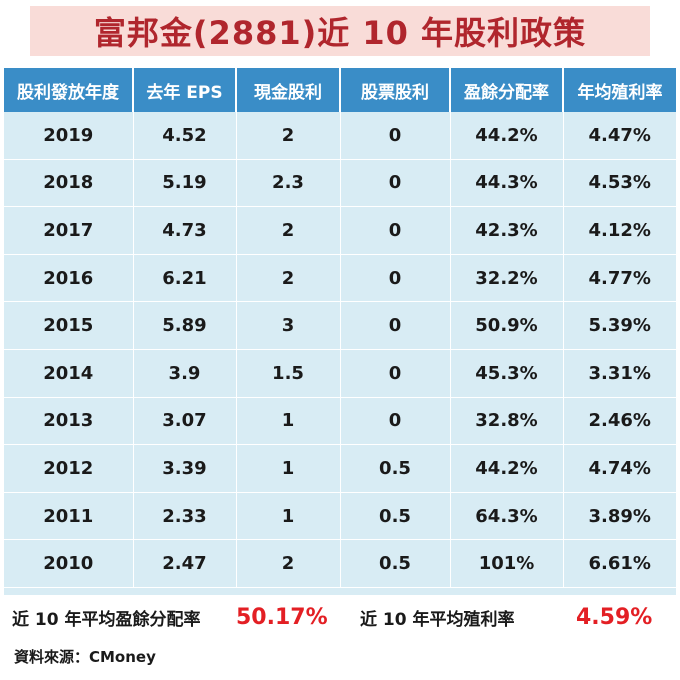 This screenshot has height=680, width=680. What do you see at coordinates (85, 657) in the screenshot?
I see `source-note: 資料來源：CMoney` at bounding box center [85, 657].